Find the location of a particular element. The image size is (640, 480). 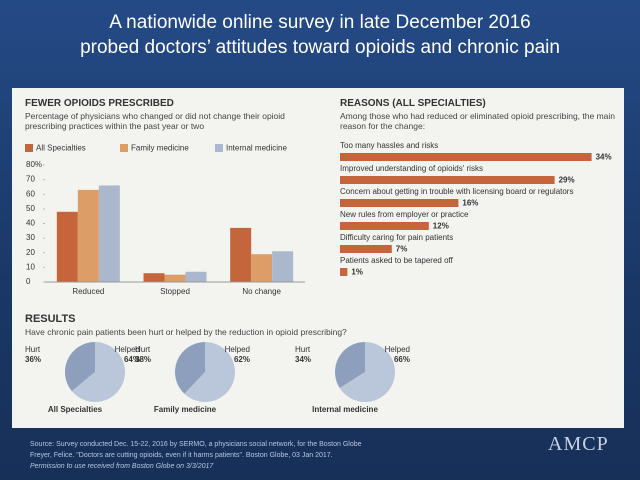

chart-title: REASONS (ALL SPECIALTIES) is located at coordinates (413, 103).